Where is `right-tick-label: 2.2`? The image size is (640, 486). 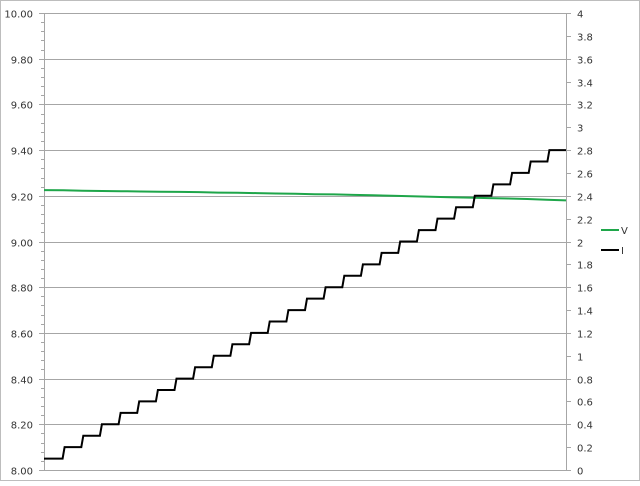 right-tick-label: 2.2 is located at coordinates (585, 221).